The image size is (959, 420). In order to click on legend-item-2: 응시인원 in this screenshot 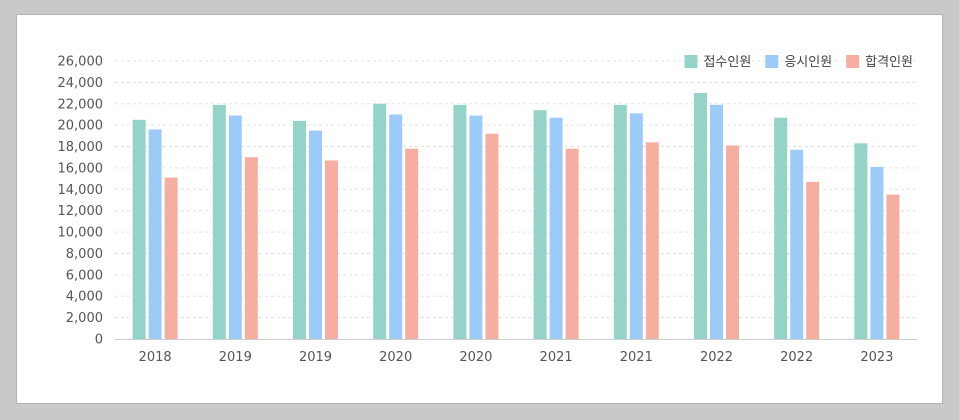, I will do `click(798, 62)`.